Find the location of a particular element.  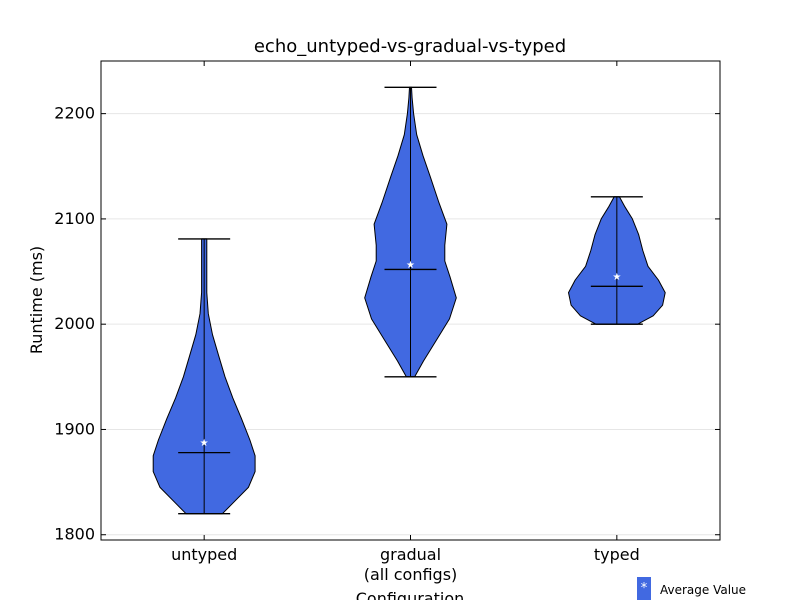

x-axis-label: Configuration is located at coordinates (410, 594).